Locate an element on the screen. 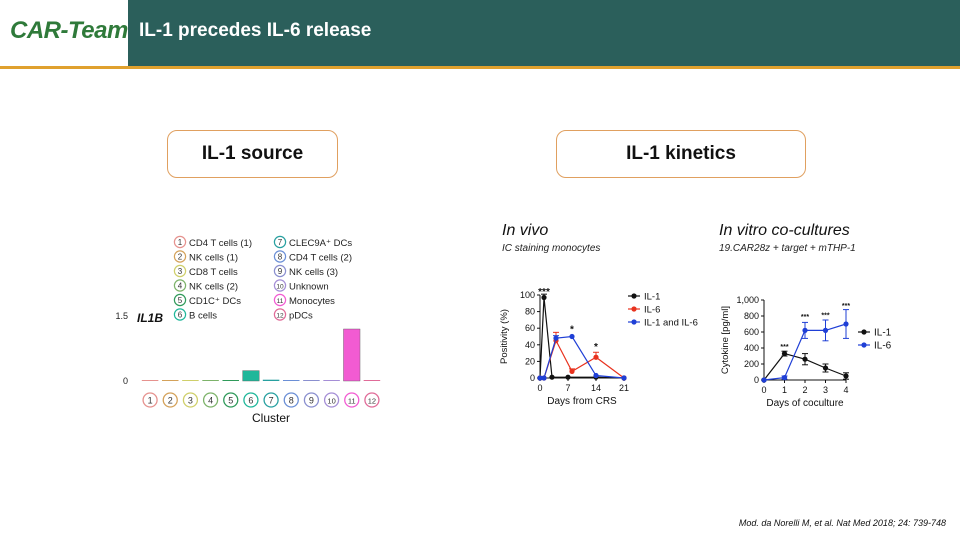  x-tick-label-21: 21 is located at coordinates (624, 388).